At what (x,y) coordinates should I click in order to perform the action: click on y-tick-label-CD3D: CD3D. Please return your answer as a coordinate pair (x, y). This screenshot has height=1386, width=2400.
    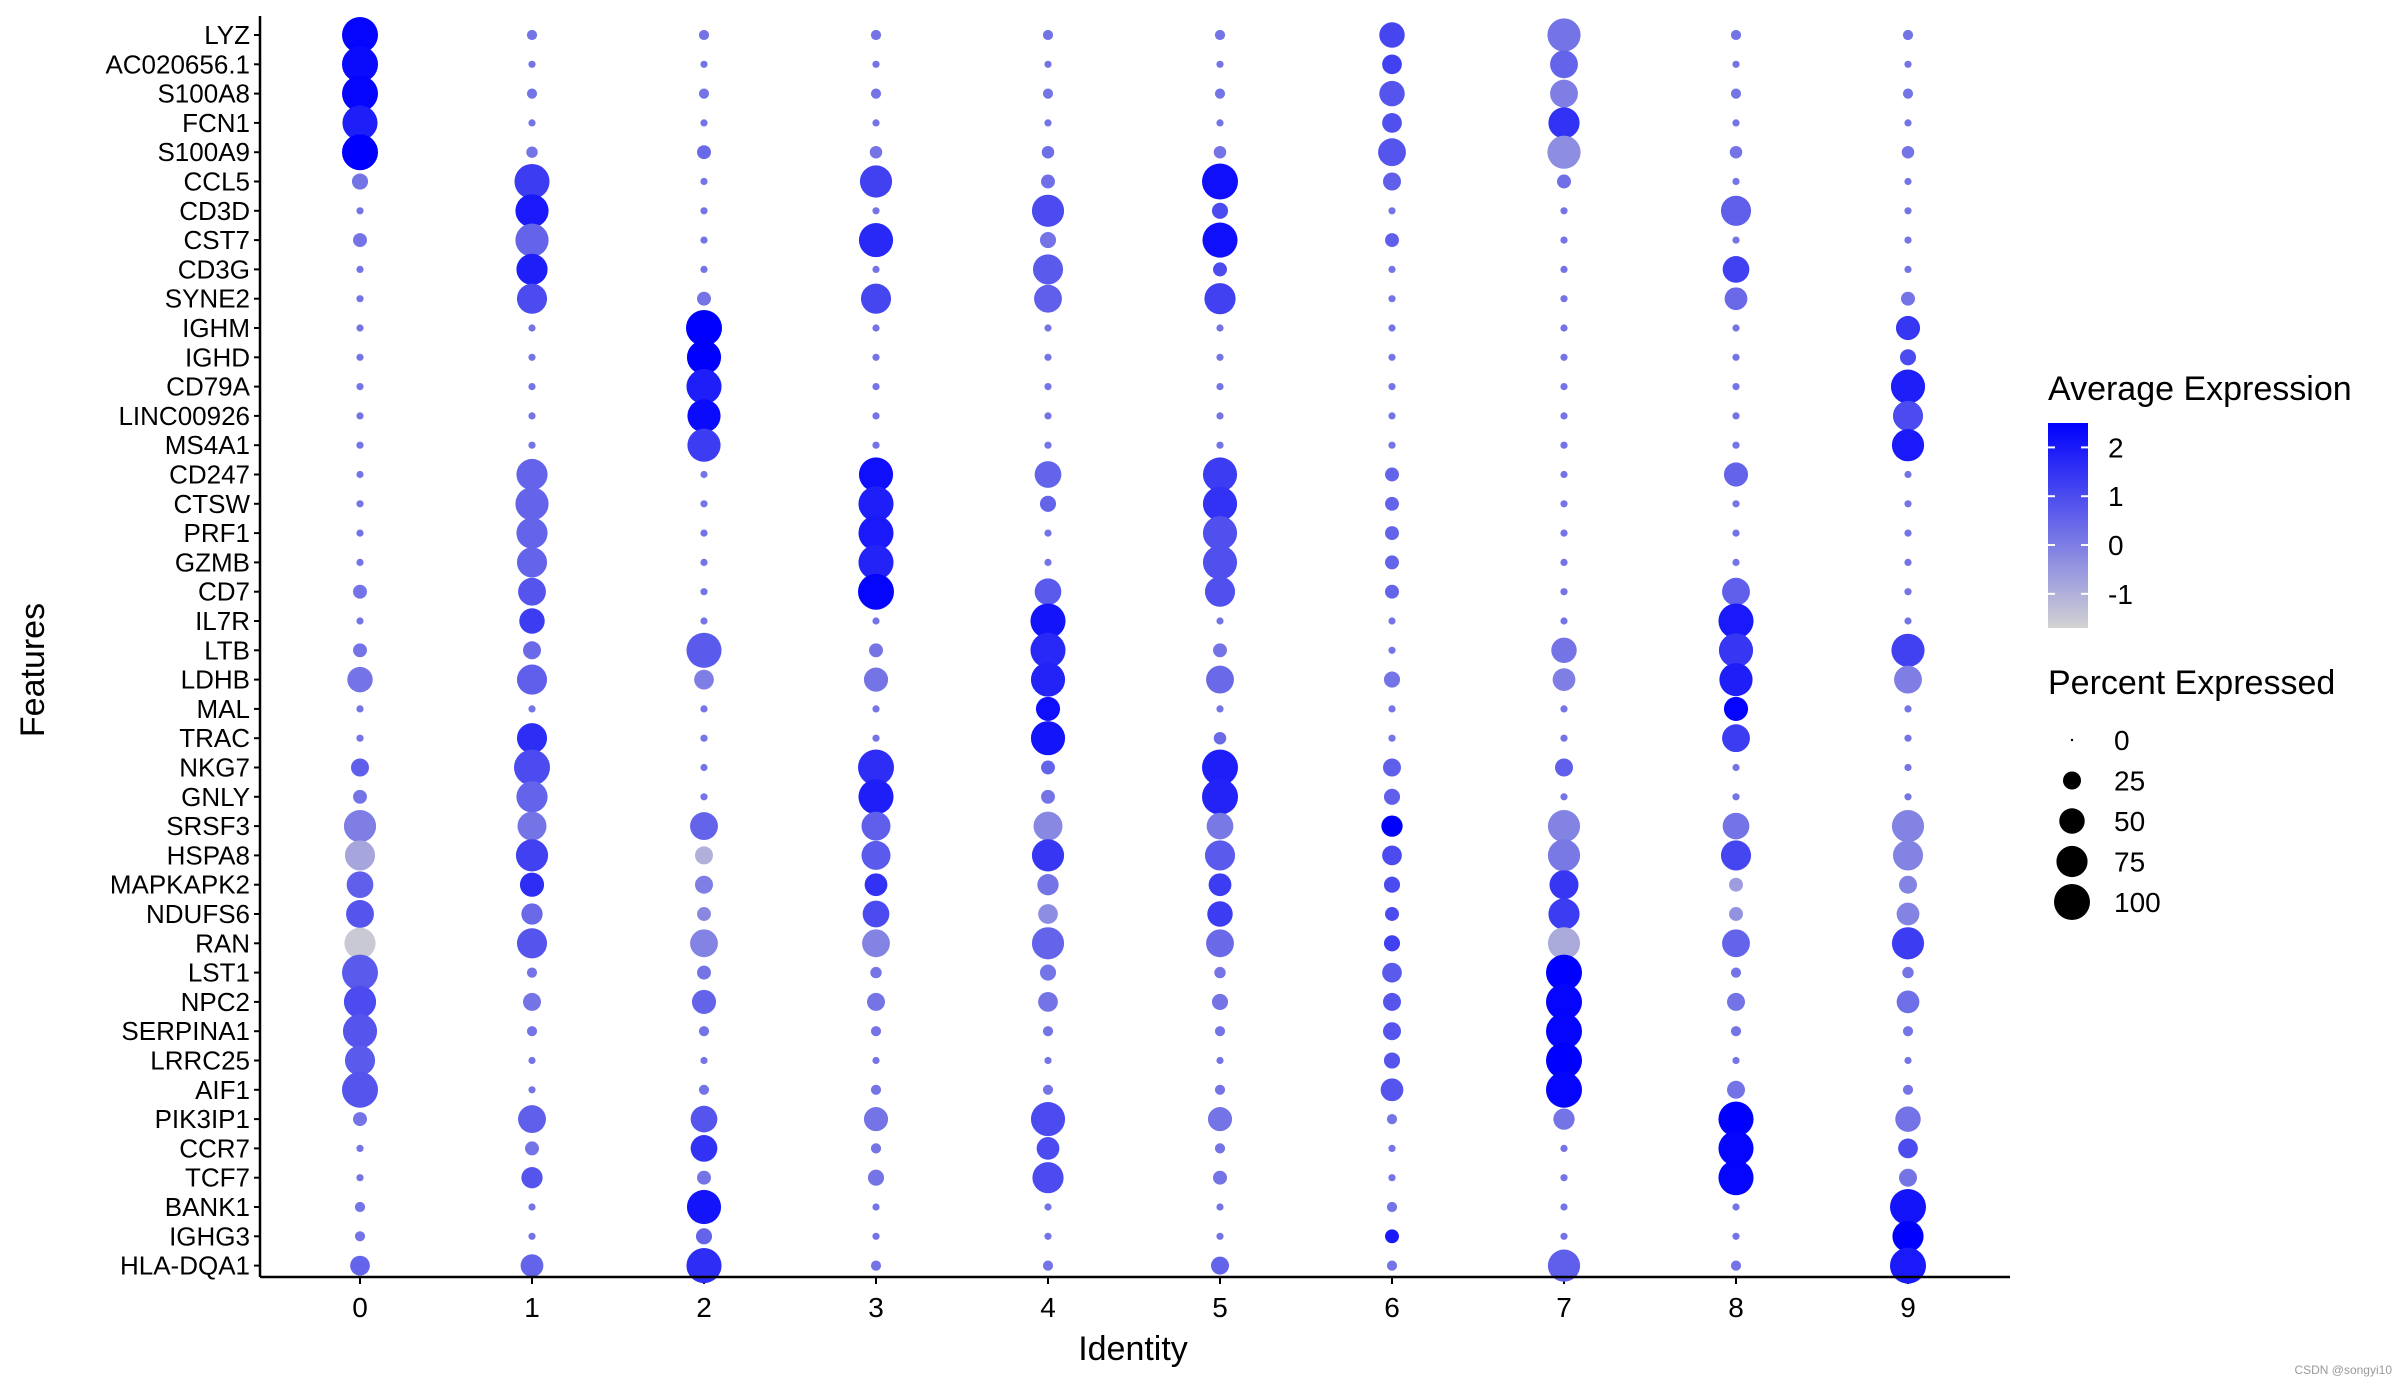
    Looking at the image, I should click on (214, 211).